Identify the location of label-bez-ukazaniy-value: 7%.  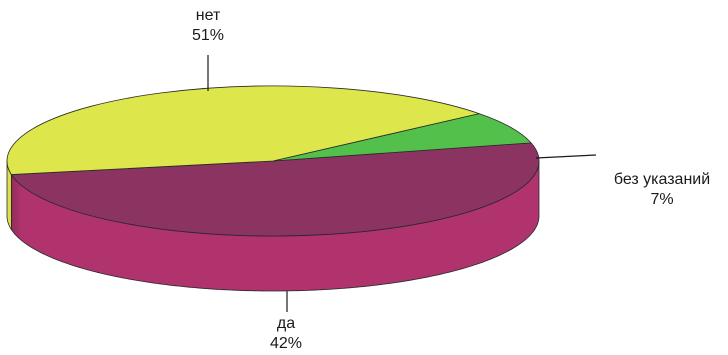
(662, 199).